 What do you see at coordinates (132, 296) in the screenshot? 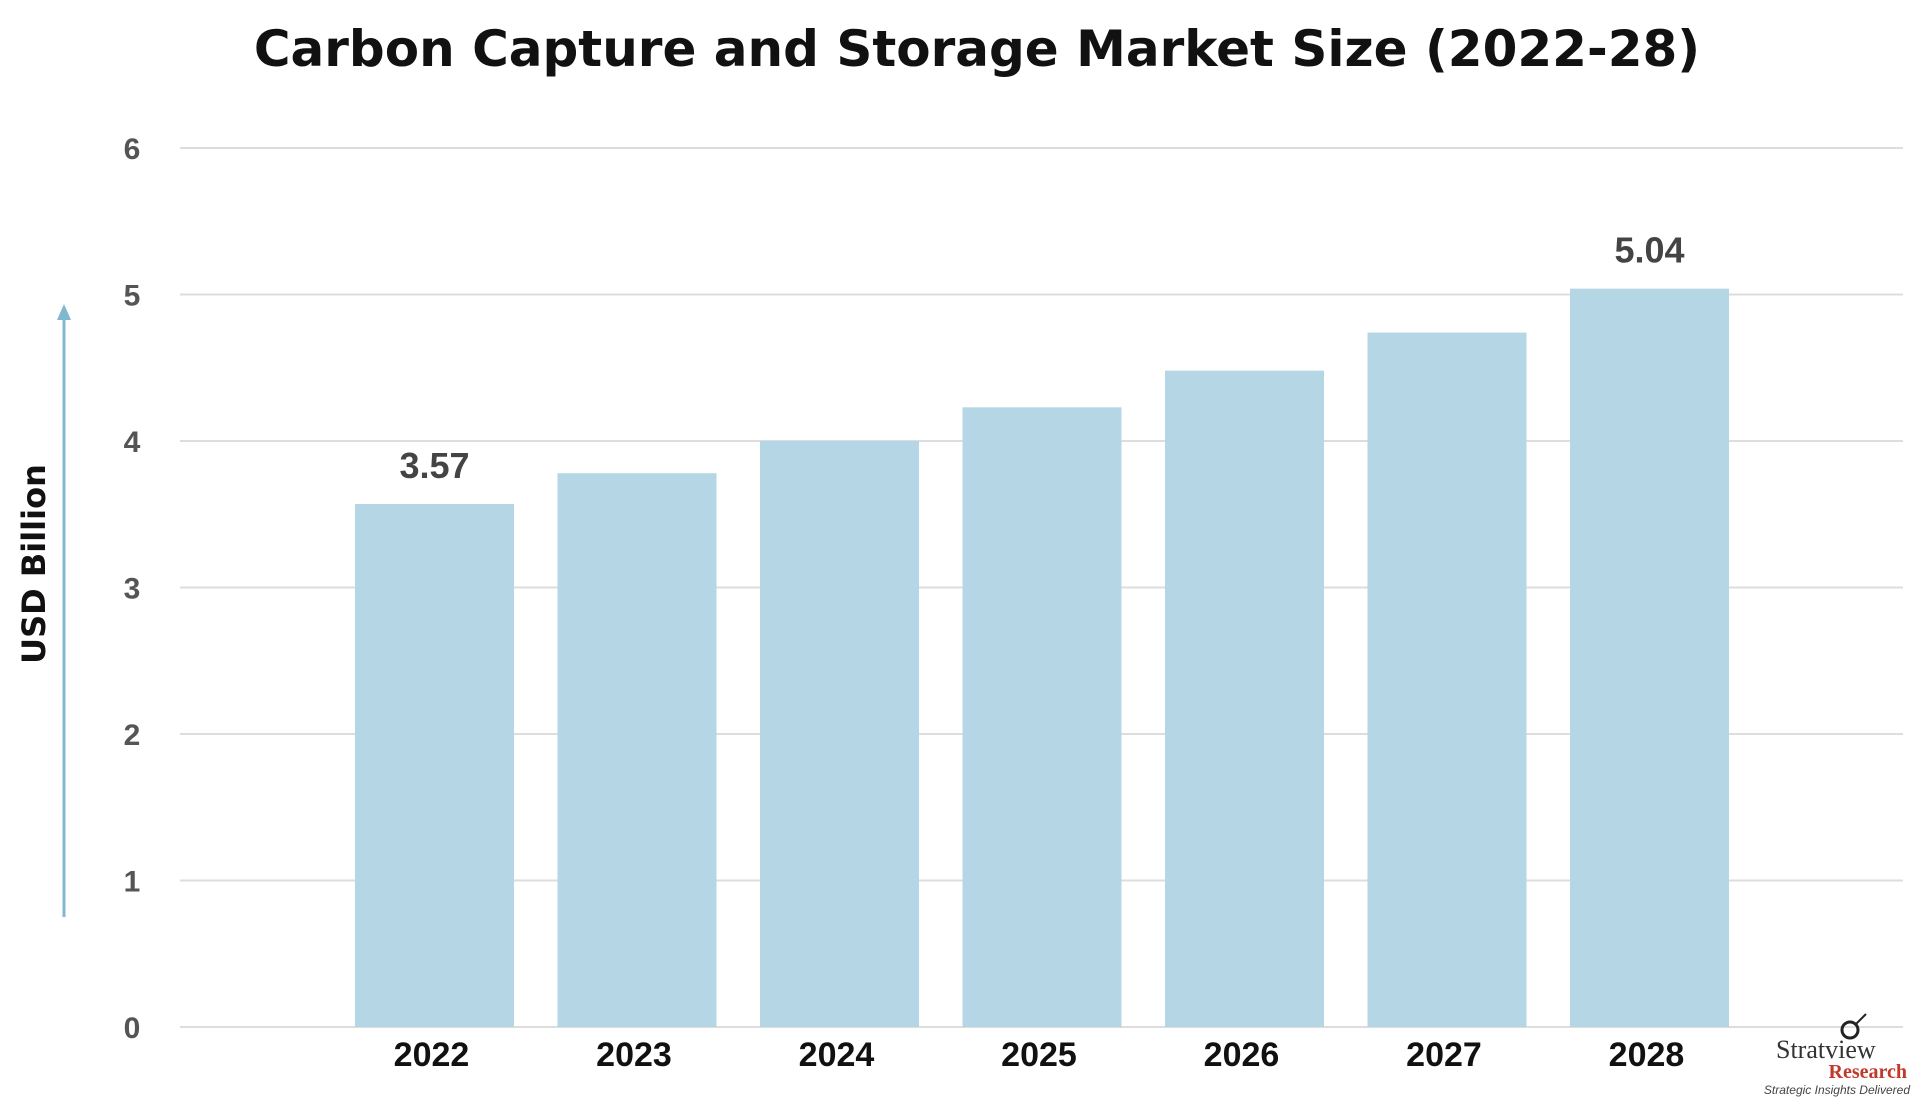
I see `y-tick-label: 5` at bounding box center [132, 296].